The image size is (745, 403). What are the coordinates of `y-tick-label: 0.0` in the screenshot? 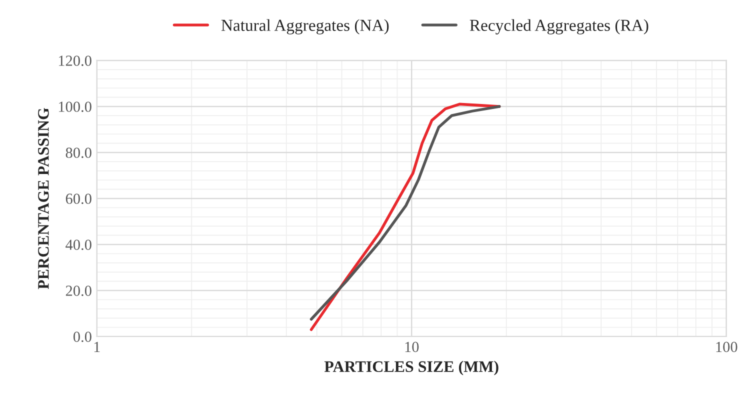 It's located at (82, 337).